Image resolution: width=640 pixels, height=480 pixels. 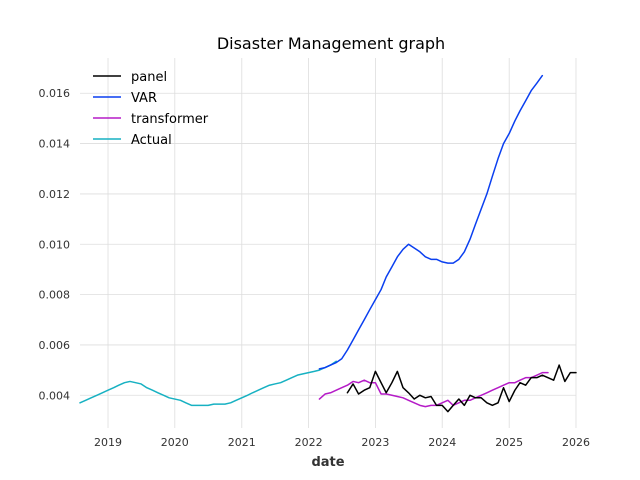 What do you see at coordinates (576, 442) in the screenshot?
I see `x-tick-label: 2026` at bounding box center [576, 442].